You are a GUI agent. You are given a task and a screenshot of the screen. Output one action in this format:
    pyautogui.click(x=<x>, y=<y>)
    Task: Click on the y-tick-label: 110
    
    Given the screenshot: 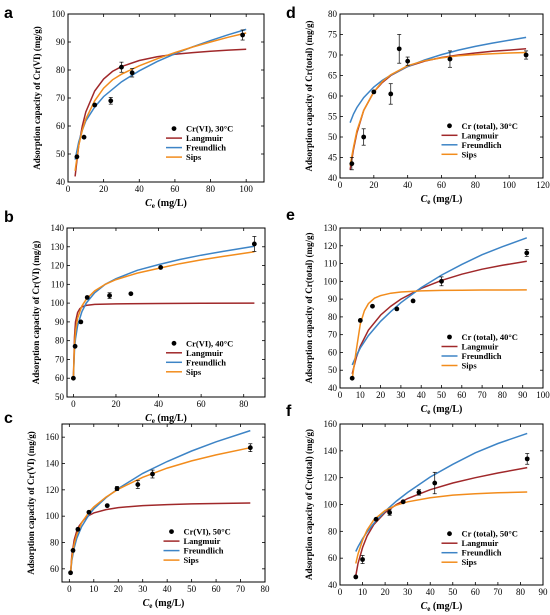 What is the action you would take?
    pyautogui.click(x=58, y=284)
    